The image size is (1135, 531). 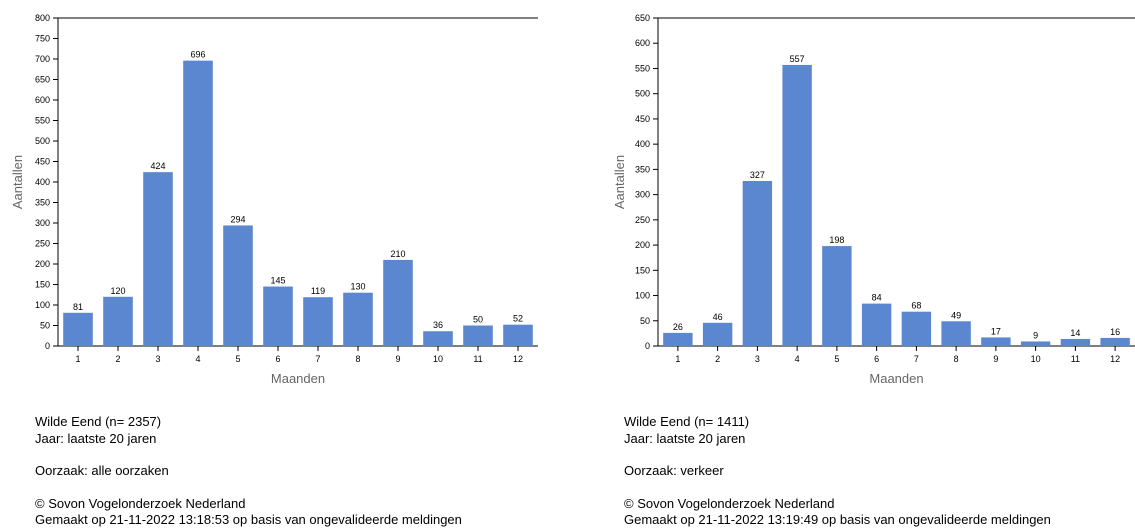 What do you see at coordinates (478, 320) in the screenshot?
I see `bar-value-label: 50` at bounding box center [478, 320].